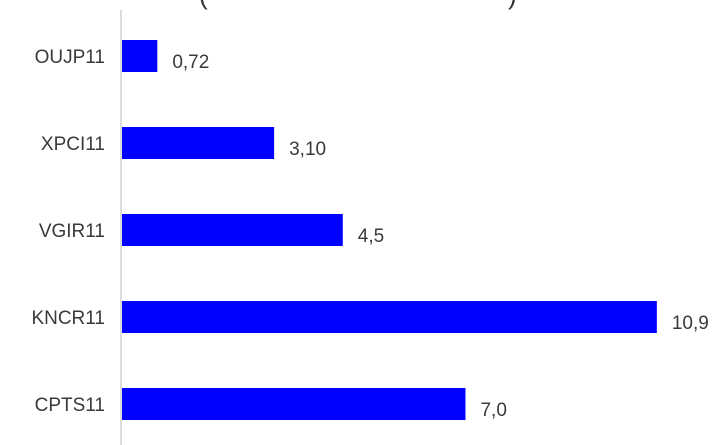 The width and height of the screenshot is (717, 445). I want to click on category-label-vgir11: VGIR11, so click(72, 231).